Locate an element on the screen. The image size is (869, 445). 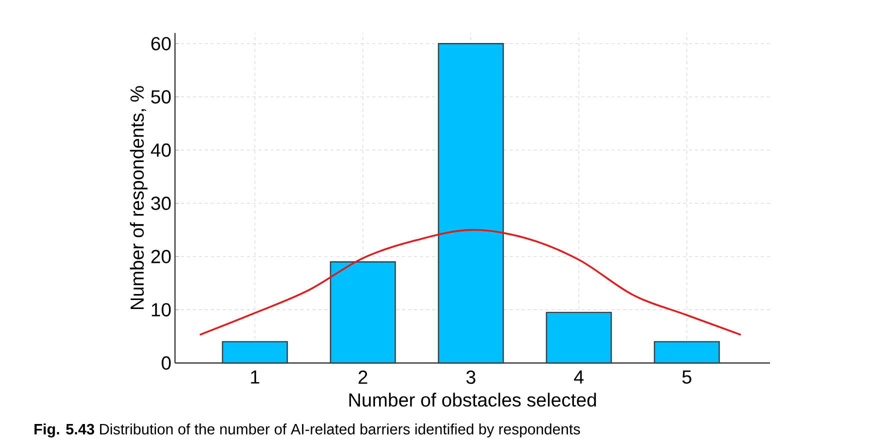
y-axis-title: Number of respondents, % is located at coordinates (139, 198).